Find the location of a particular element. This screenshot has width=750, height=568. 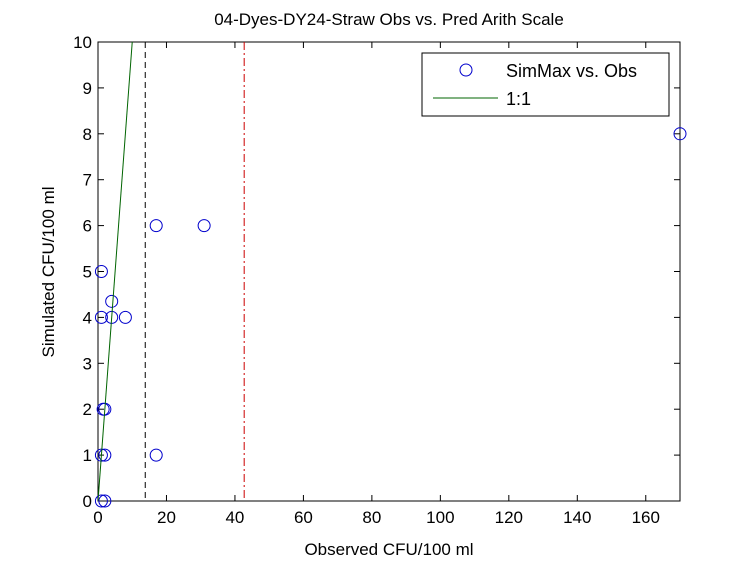

y-axis-label: Simulated CFU/100 ml is located at coordinates (48, 271).